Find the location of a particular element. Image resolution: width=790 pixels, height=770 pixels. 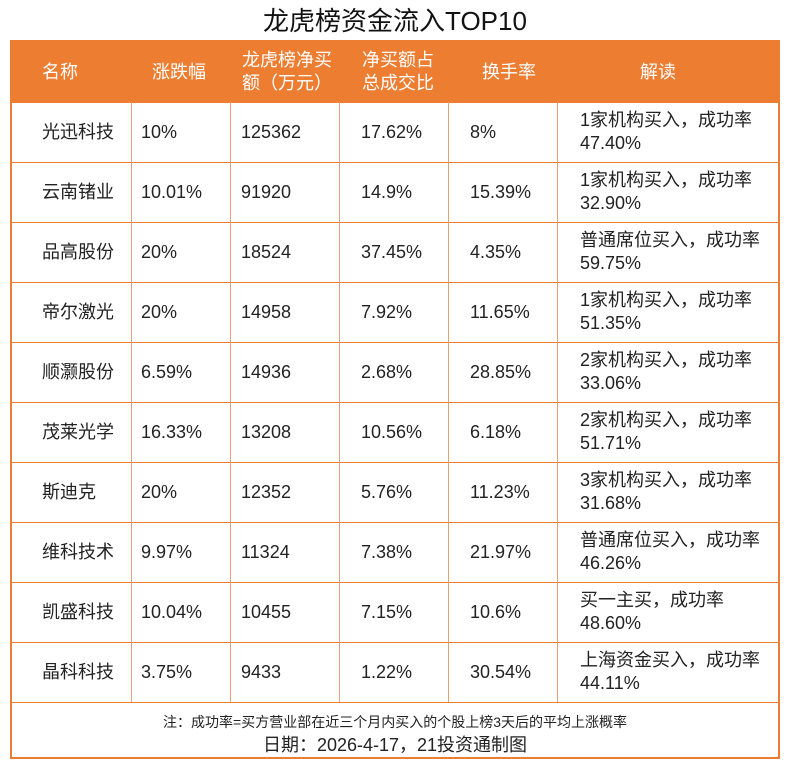

cell-turnover: 15.39% is located at coordinates (501, 191).